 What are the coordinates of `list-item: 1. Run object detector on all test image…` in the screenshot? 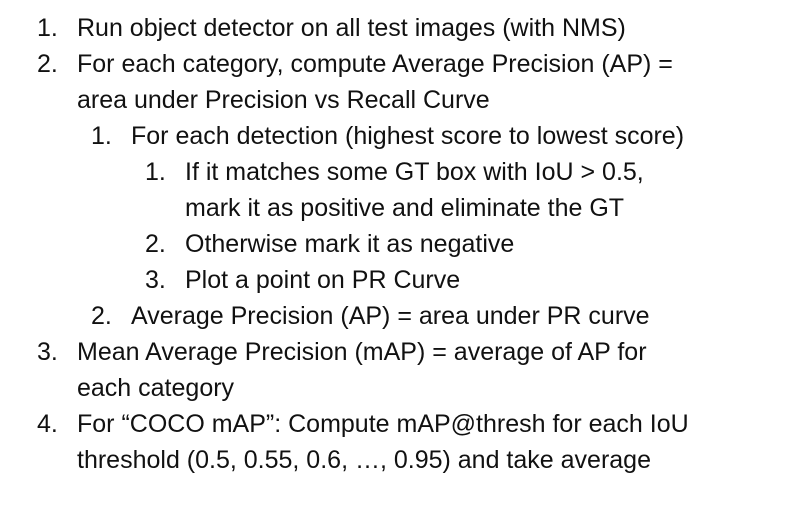 It's located at (402, 28).